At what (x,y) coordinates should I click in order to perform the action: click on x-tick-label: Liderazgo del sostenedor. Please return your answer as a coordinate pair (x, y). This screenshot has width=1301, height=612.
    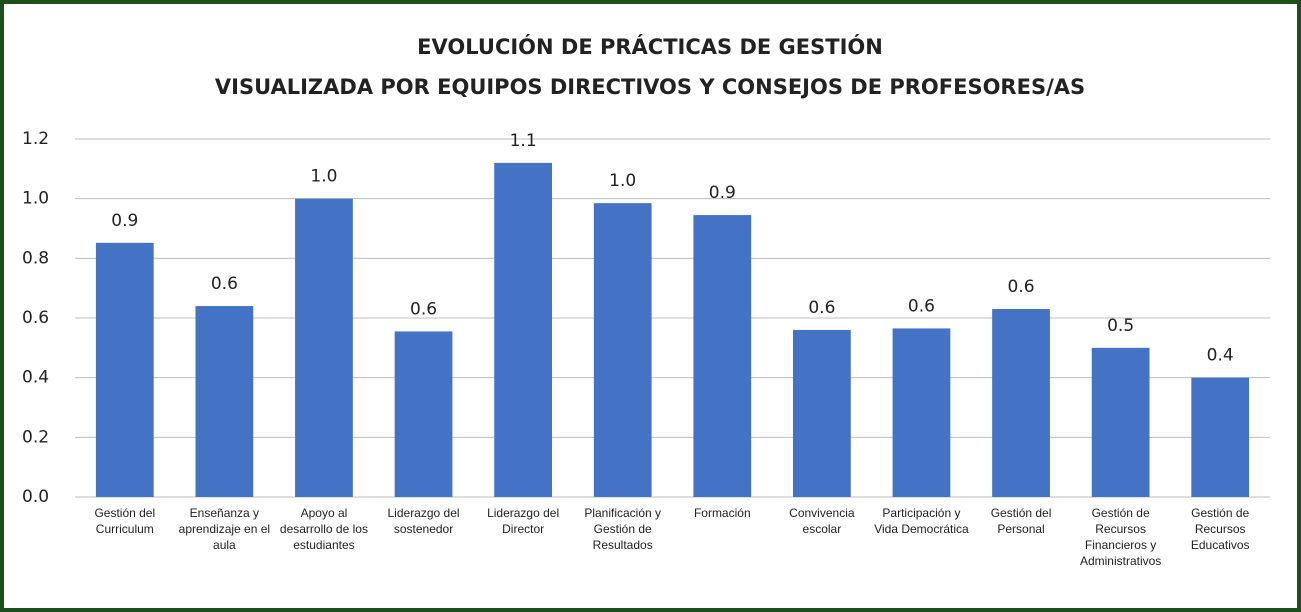
    Looking at the image, I should click on (423, 521).